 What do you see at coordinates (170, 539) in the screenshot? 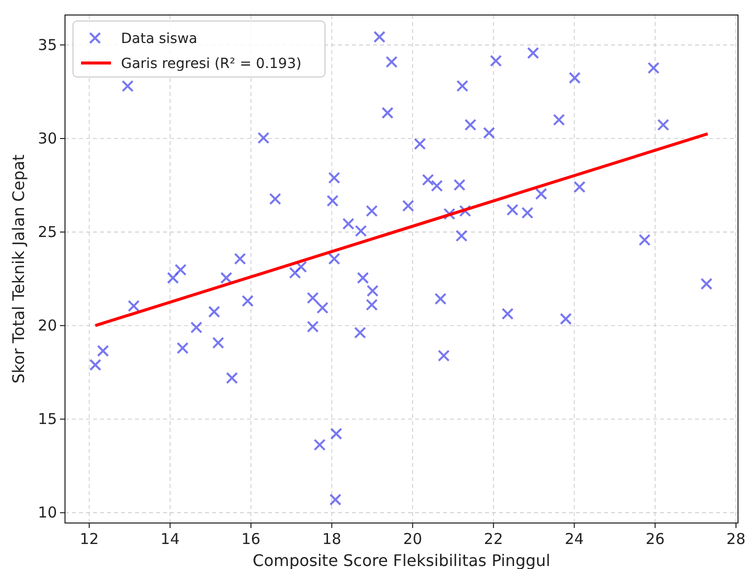
I see `x-tick-label: 14` at bounding box center [170, 539].